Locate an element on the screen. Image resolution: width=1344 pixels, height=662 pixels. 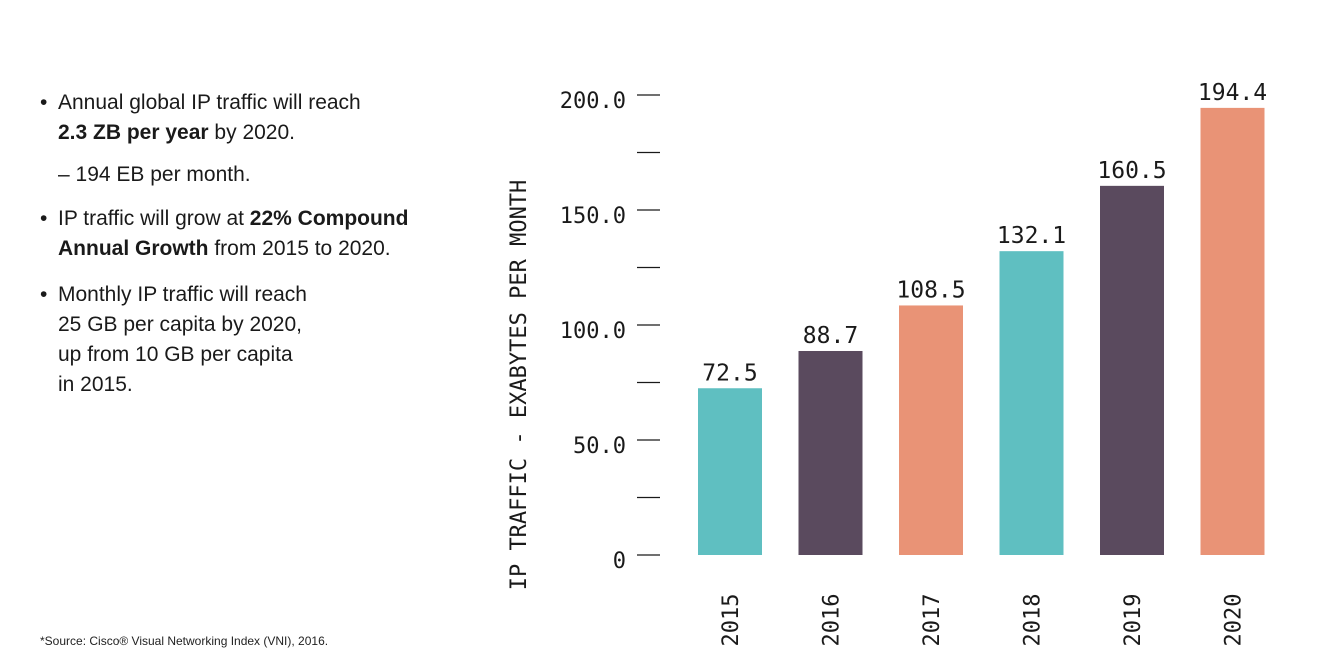
x-tick-label: 2019 is located at coordinates (1133, 620).